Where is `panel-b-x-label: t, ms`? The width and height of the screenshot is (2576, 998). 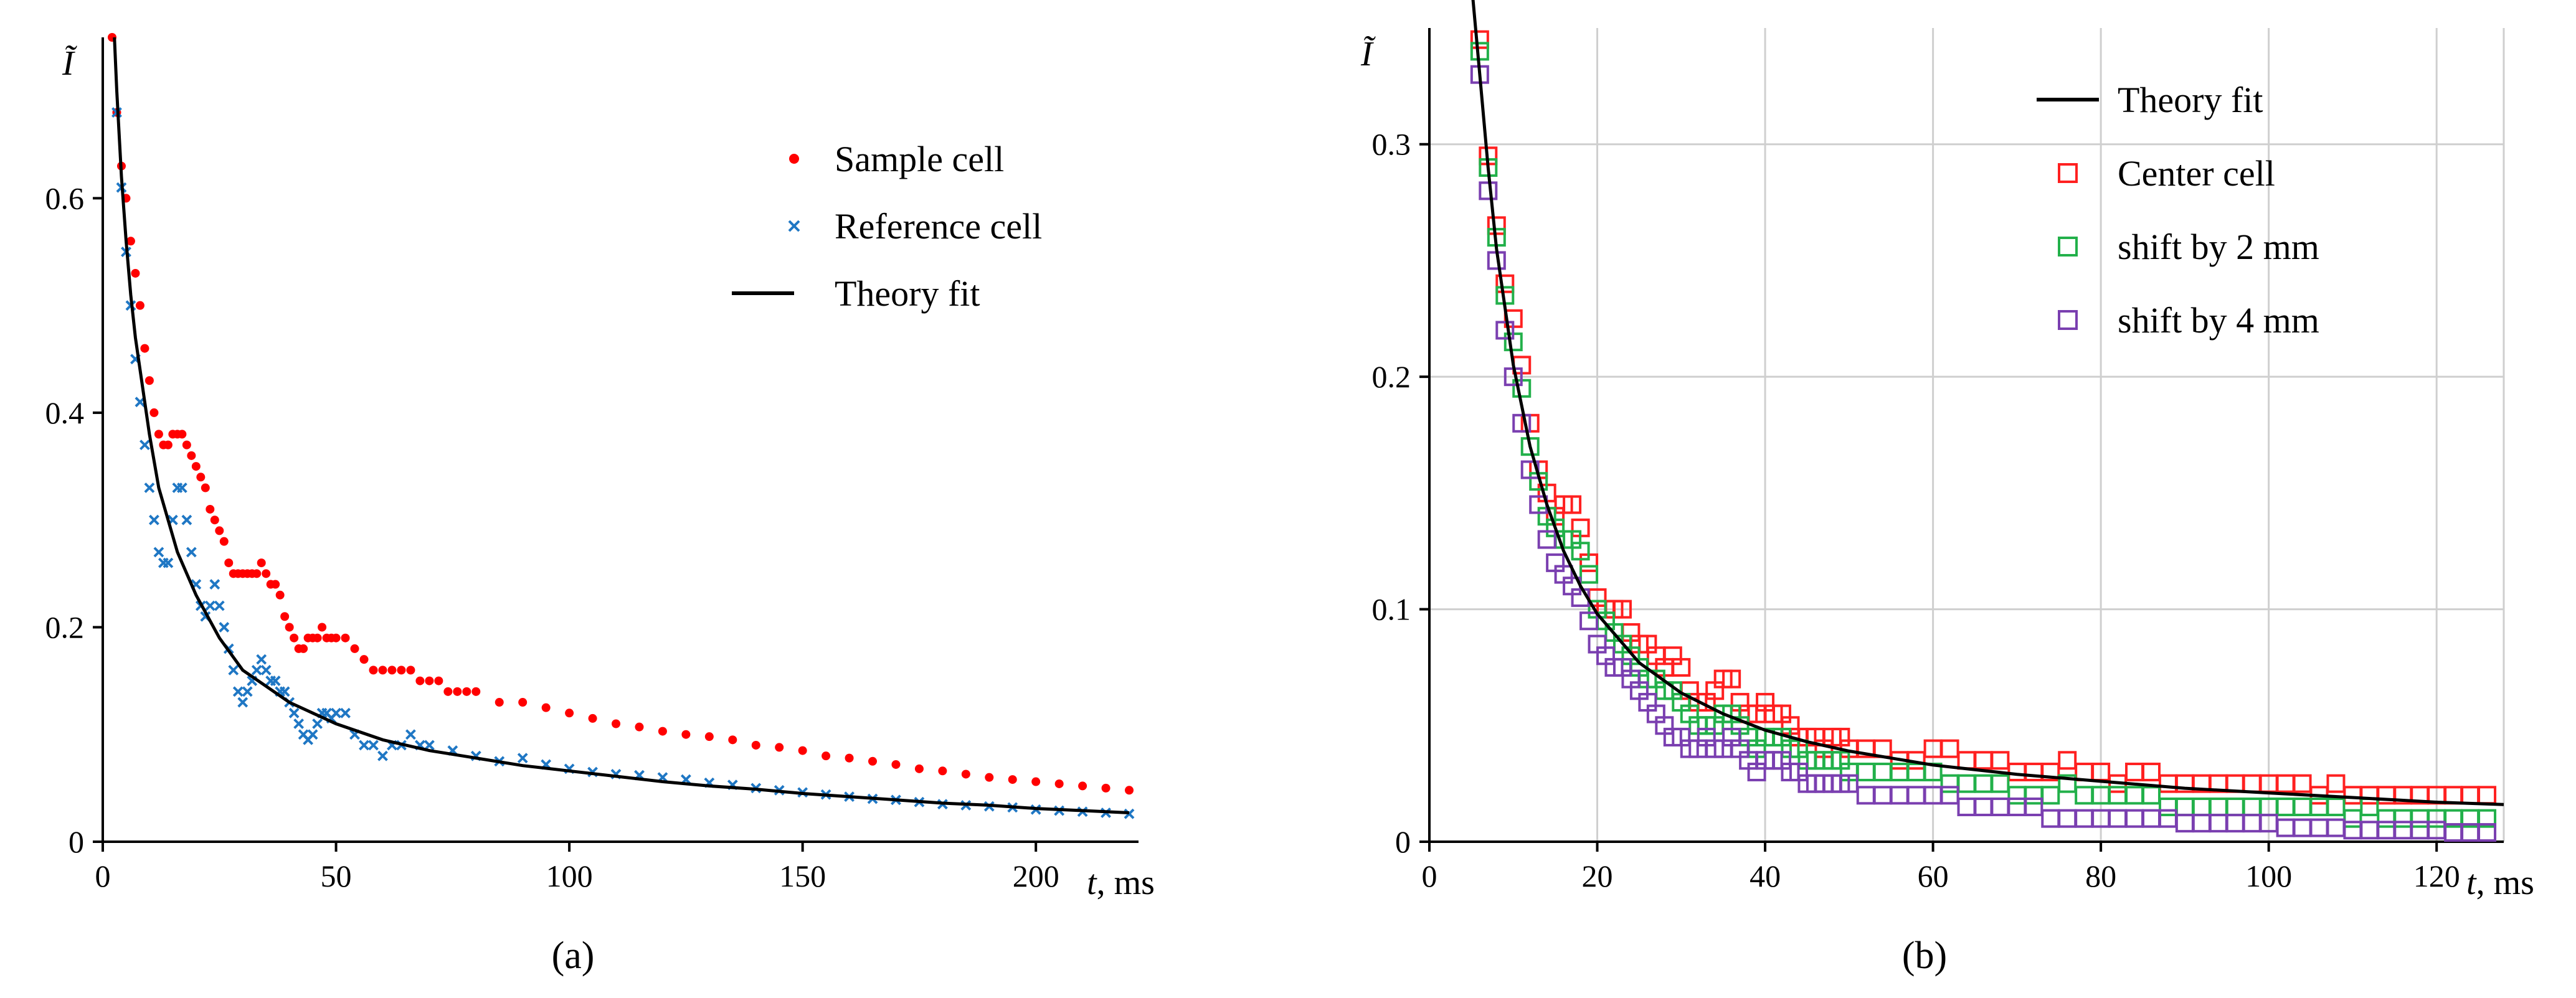 panel-b-x-label: t, ms is located at coordinates (2500, 883).